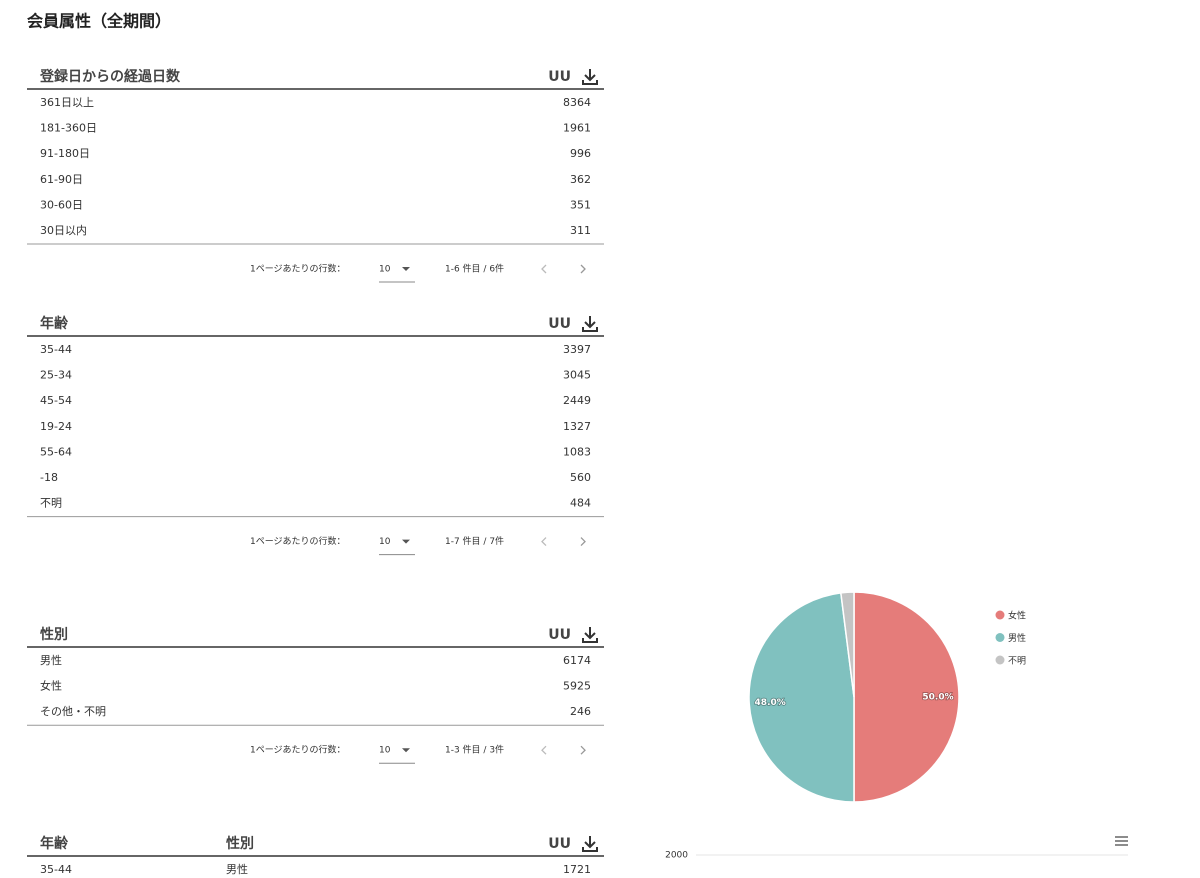 Image resolution: width=1200 pixels, height=878 pixels. Describe the element at coordinates (580, 179) in the screenshot. I see `cell-value: 362` at that location.